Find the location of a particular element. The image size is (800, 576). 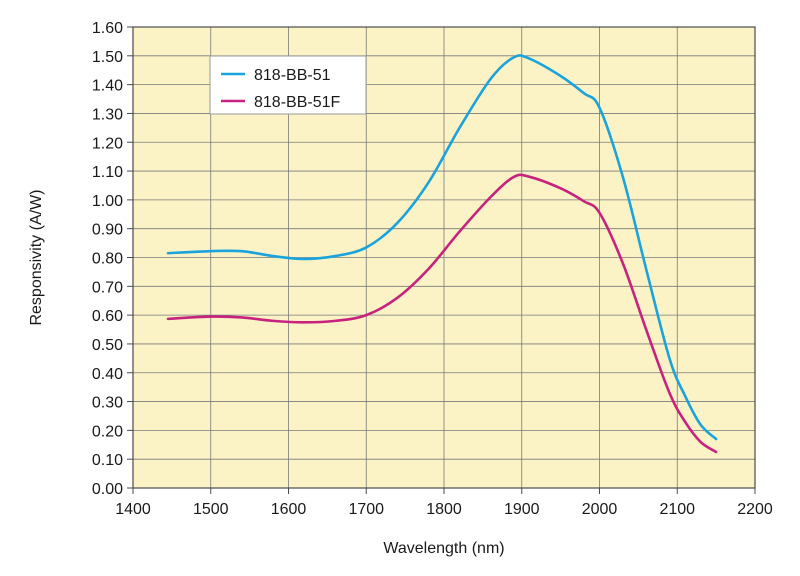

y-tick-label-12: 1.20 is located at coordinates (107, 143).